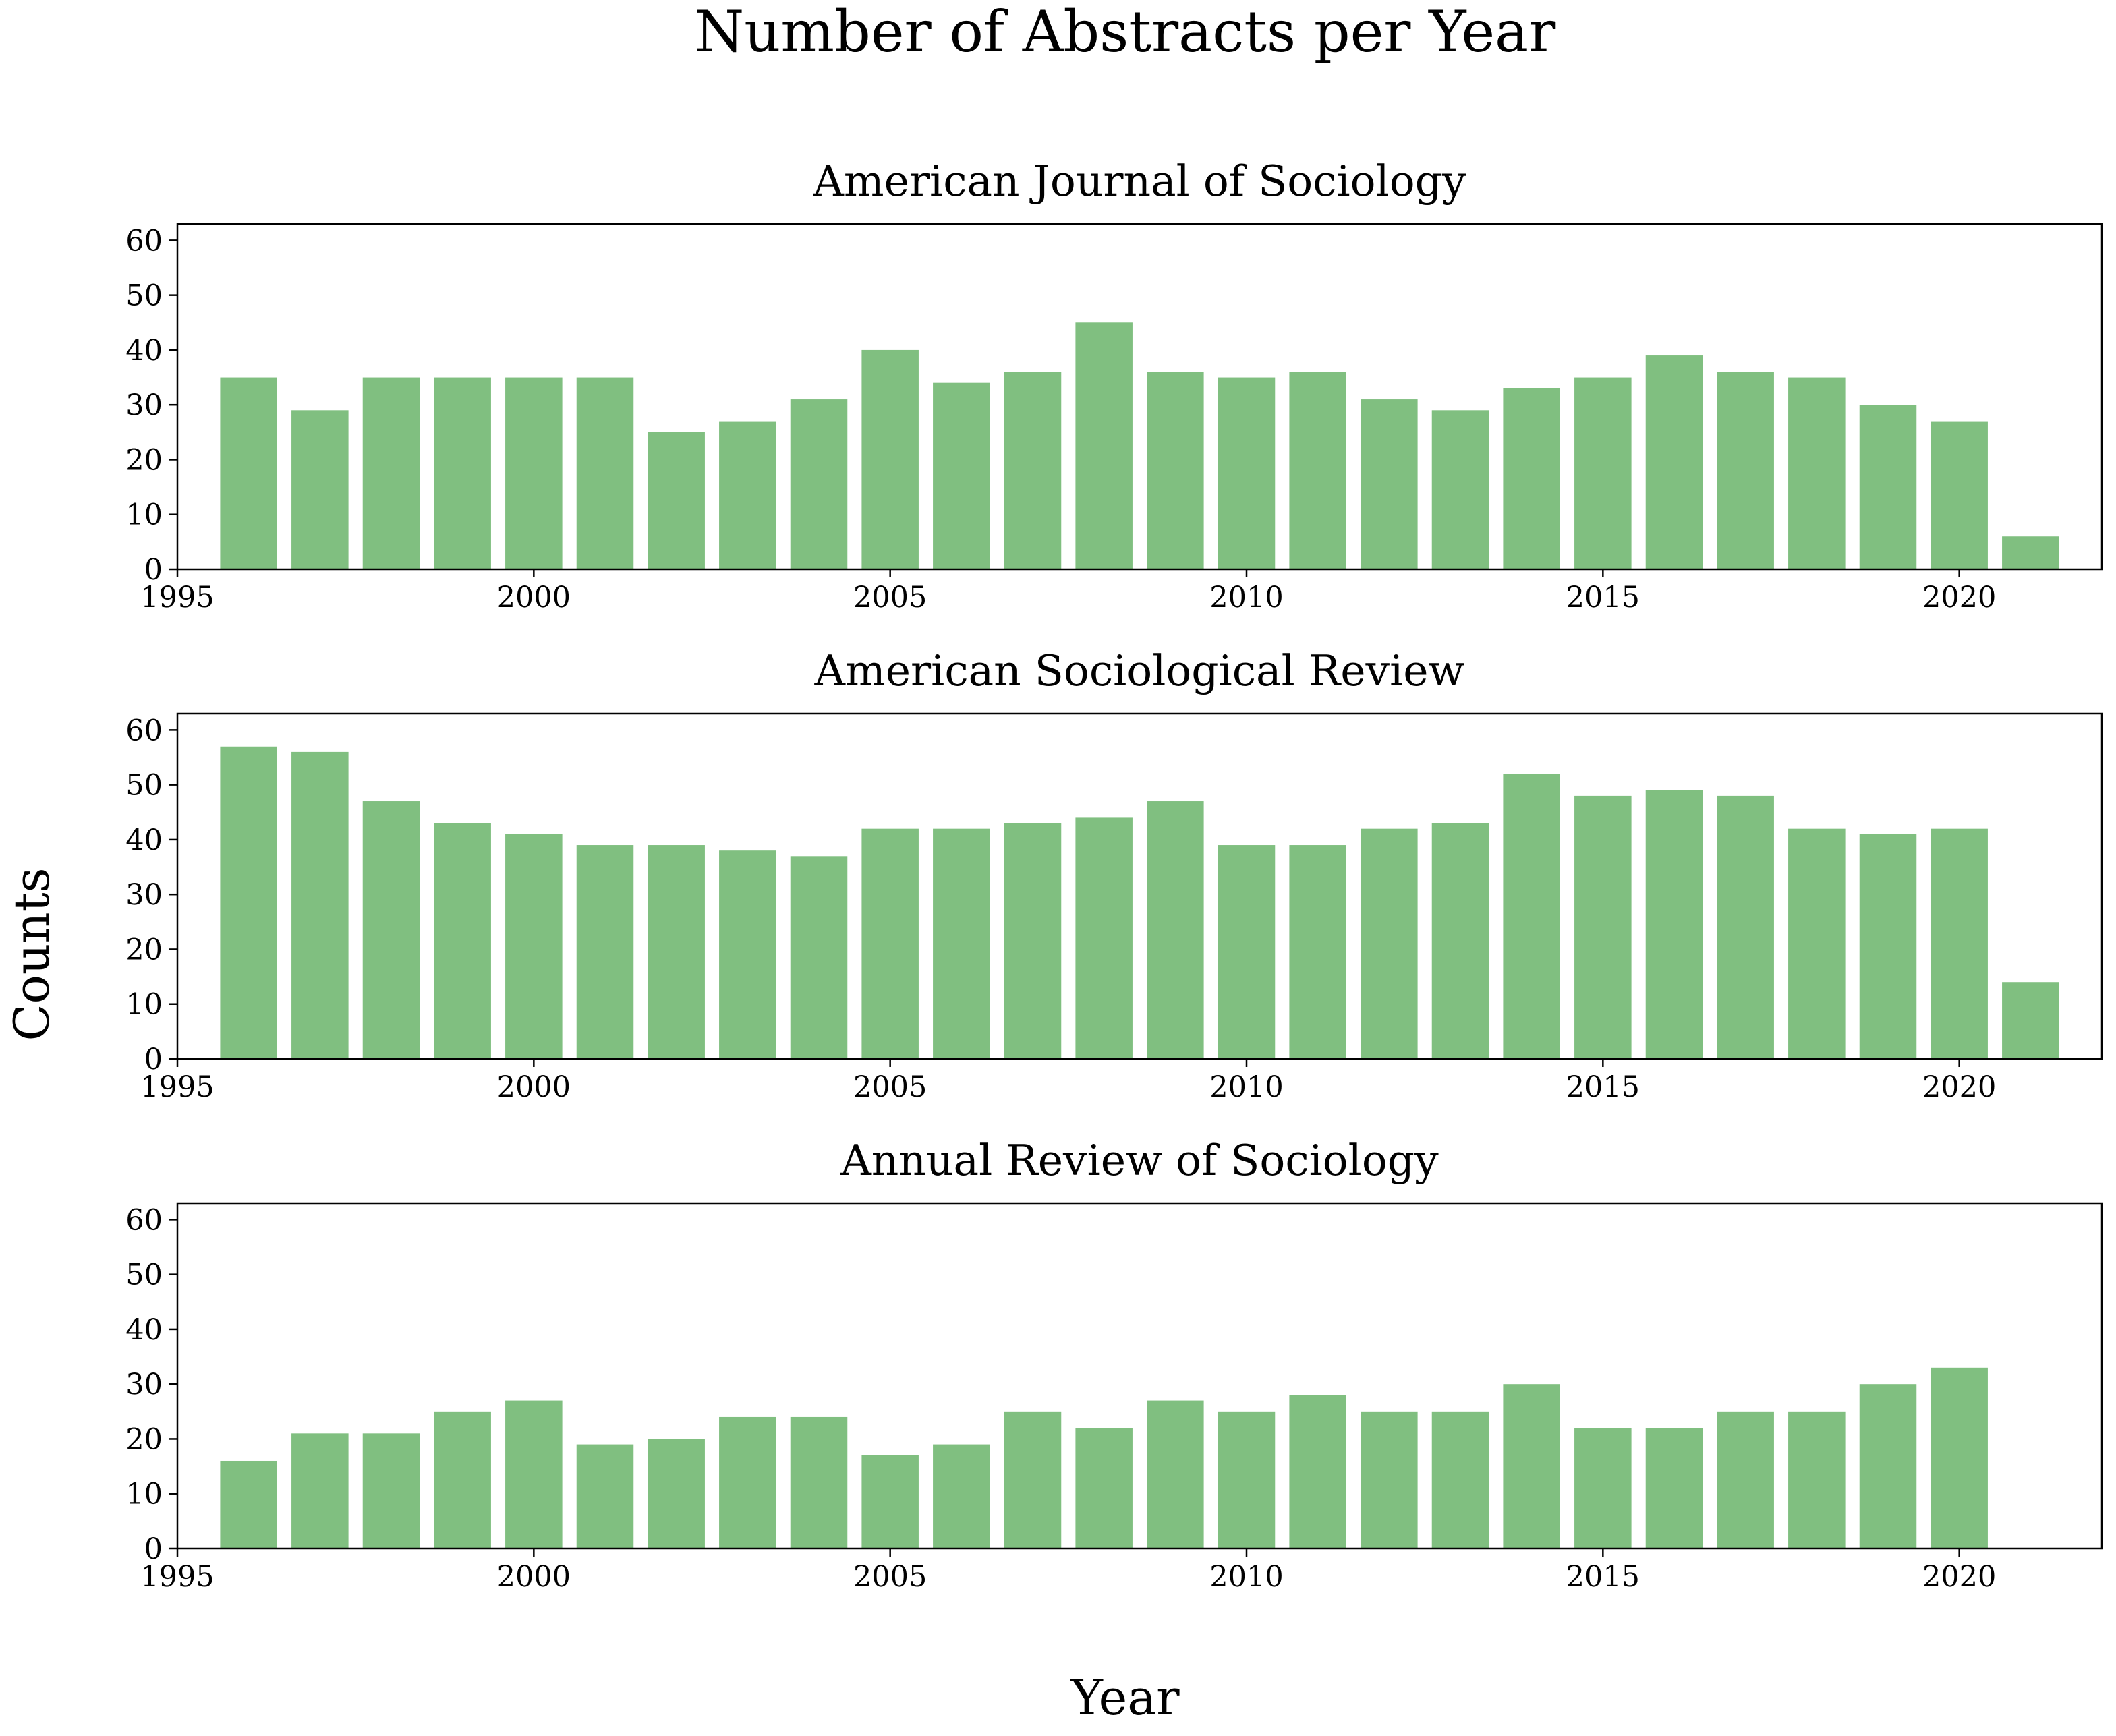  Describe the element at coordinates (1140, 1160) in the screenshot. I see `subplot-title: Annual Review of Sociology` at that location.